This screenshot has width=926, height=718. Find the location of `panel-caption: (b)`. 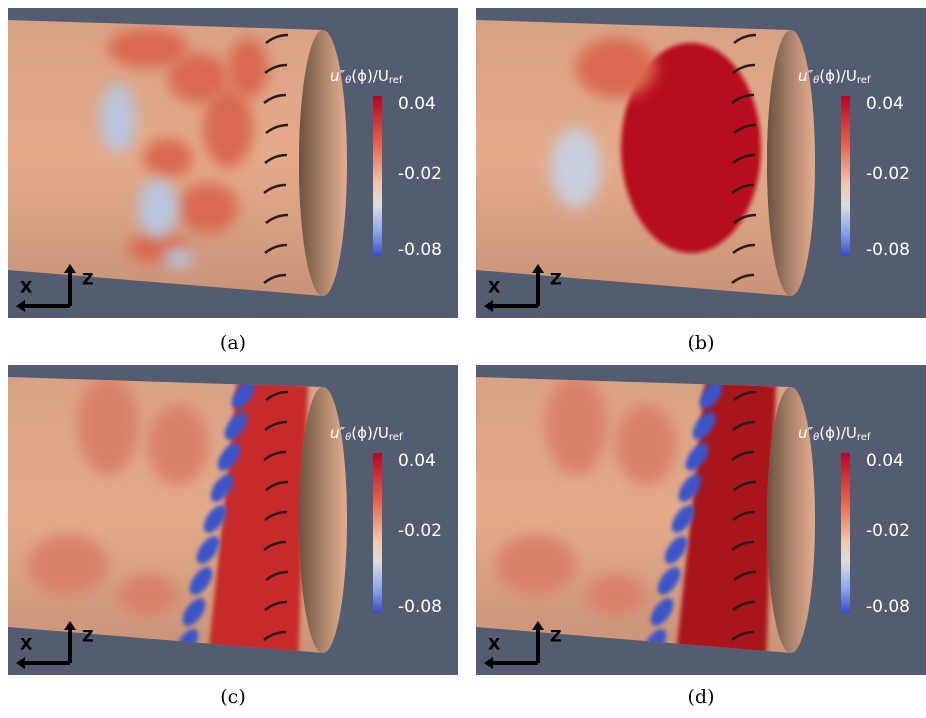

panel-caption: (b) is located at coordinates (701, 343).